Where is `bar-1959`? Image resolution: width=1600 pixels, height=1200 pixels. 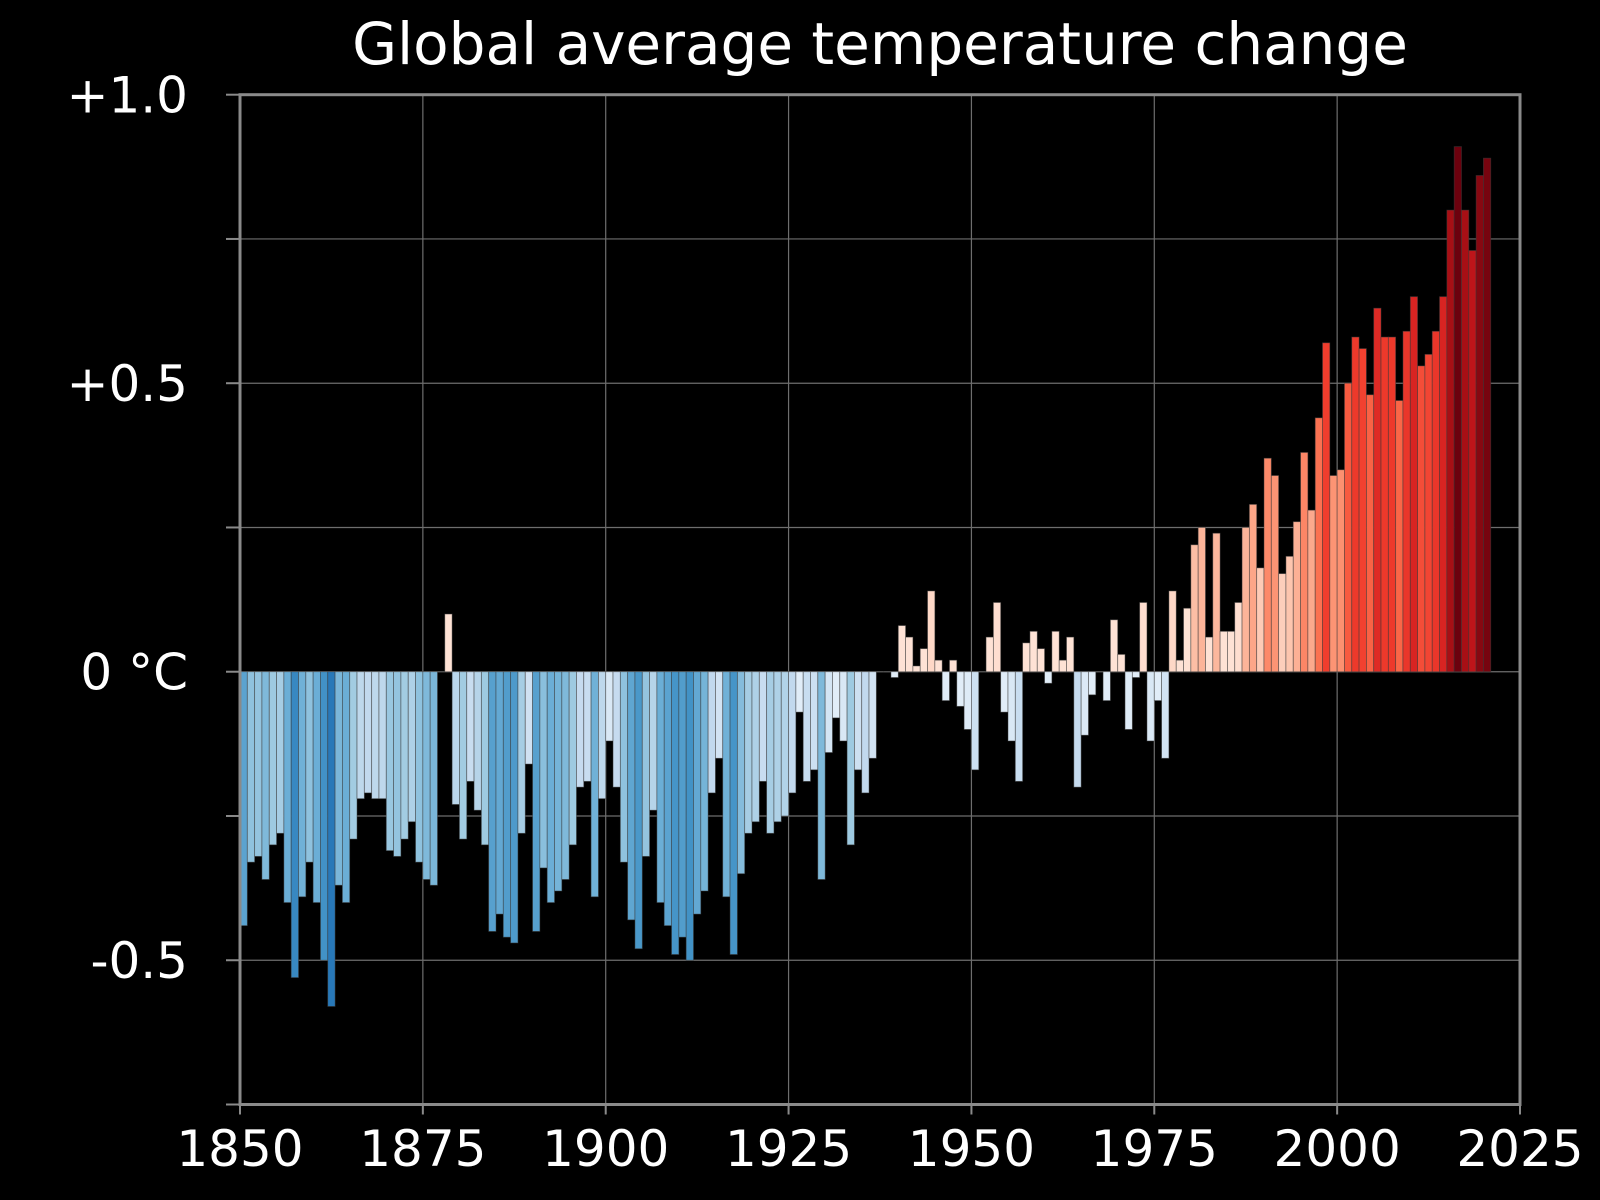
bar-1959 is located at coordinates (1040, 660).